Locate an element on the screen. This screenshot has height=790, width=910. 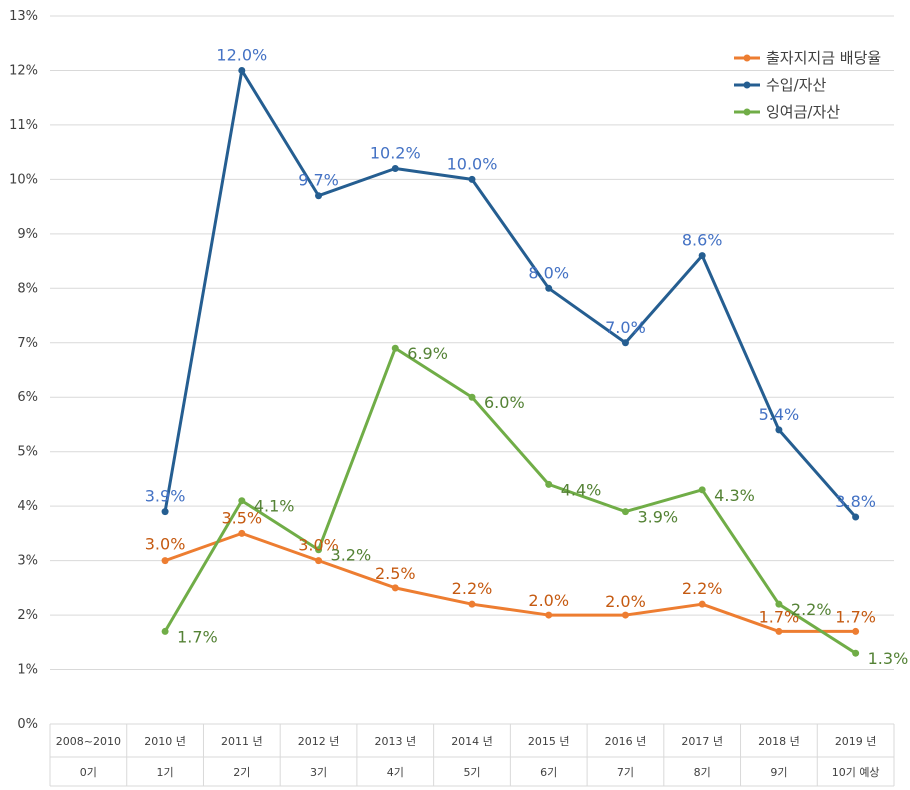
x-category-year: 2018 년 is located at coordinates (779, 741).